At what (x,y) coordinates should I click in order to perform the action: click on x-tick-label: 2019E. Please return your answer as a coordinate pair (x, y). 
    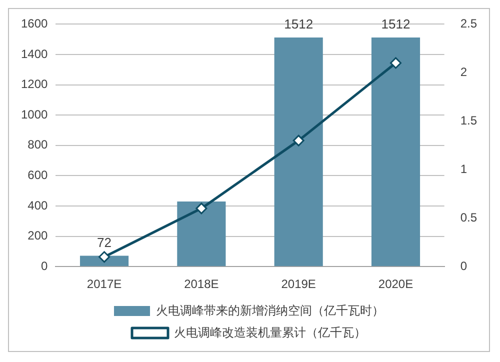
    Looking at the image, I should click on (298, 284).